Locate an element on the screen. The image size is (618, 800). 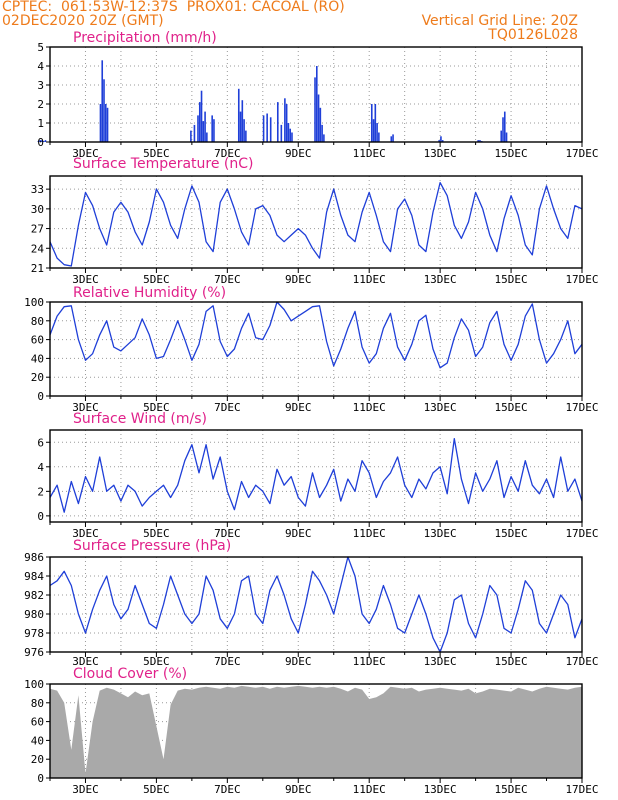
panel-2-ytick-label: 30 is located at coordinates (37, 209).